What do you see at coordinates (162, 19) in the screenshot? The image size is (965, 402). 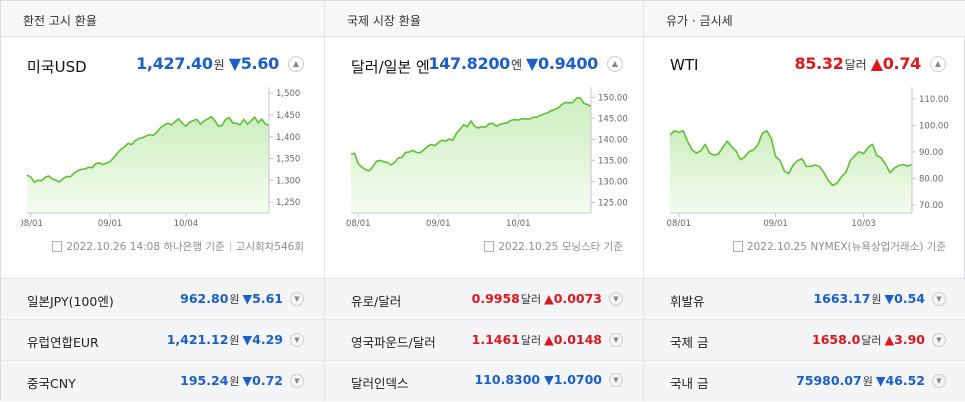 I see `column-header: 환전 고시 환율` at bounding box center [162, 19].